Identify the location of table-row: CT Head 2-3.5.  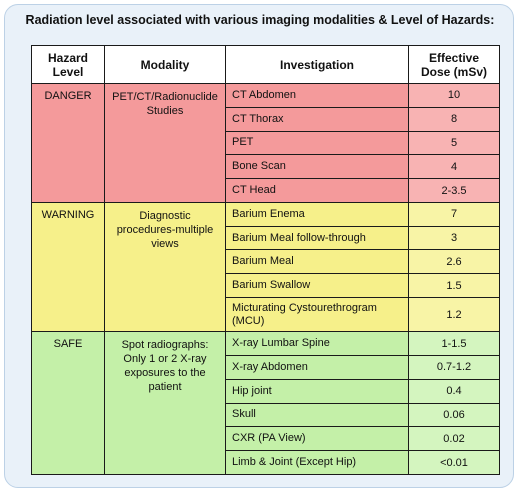
(266, 190).